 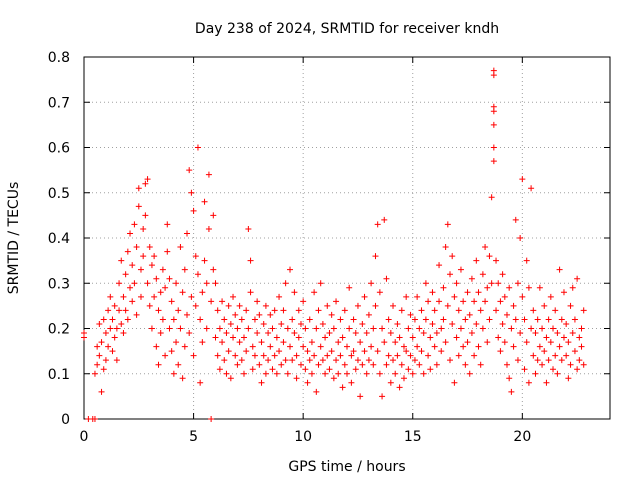 What do you see at coordinates (59, 375) in the screenshot?
I see `y-tick-label: 0.1` at bounding box center [59, 375].